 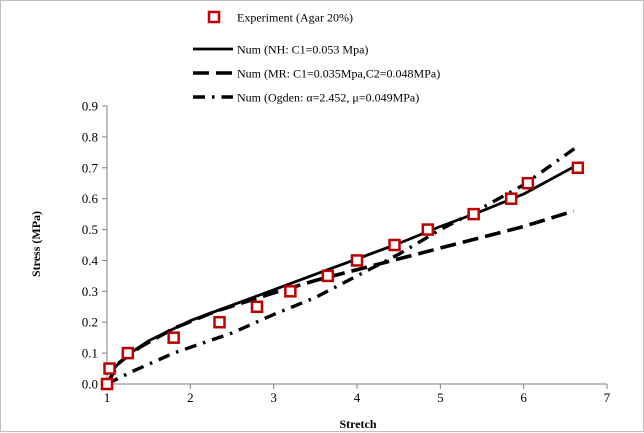 What do you see at coordinates (90, 353) in the screenshot?
I see `y-tick-label: 0.1` at bounding box center [90, 353].